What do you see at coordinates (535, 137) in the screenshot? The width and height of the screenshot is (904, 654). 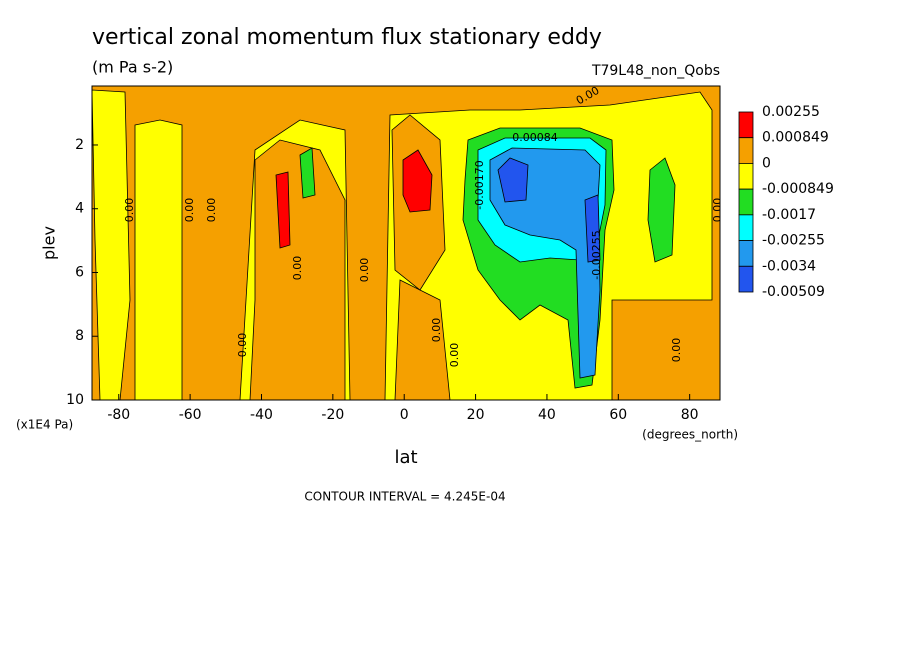 I see `contour-label: 0.00084` at bounding box center [535, 137].